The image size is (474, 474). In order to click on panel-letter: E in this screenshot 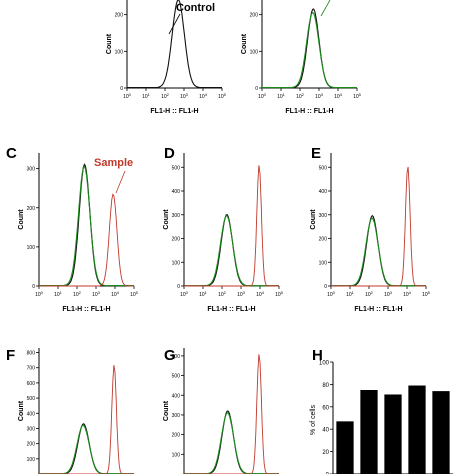, I will do `click(316, 153)`.